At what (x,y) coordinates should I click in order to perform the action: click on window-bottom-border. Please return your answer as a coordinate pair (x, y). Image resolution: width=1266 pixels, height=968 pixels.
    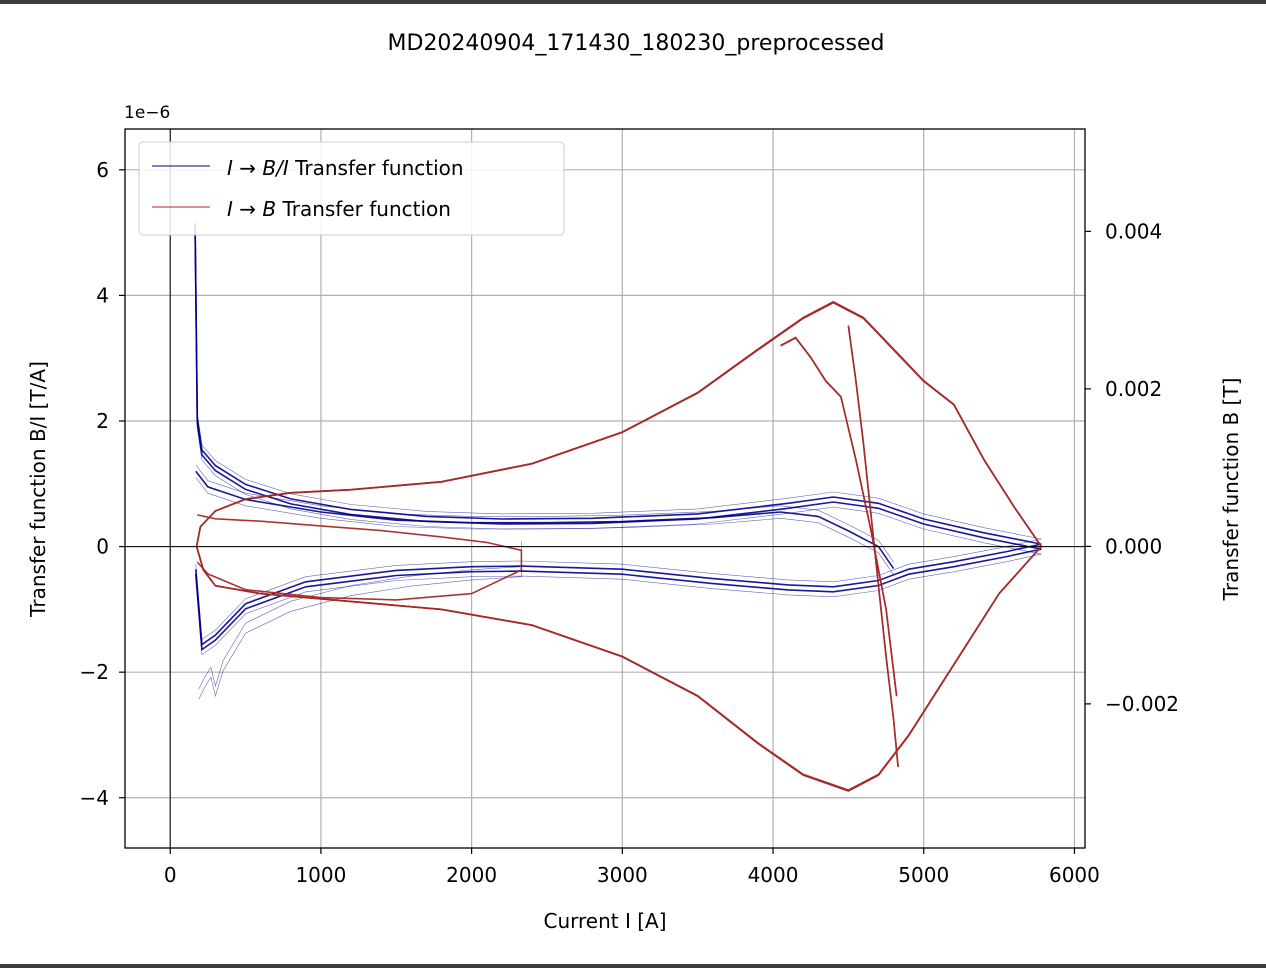
    Looking at the image, I should click on (633, 966).